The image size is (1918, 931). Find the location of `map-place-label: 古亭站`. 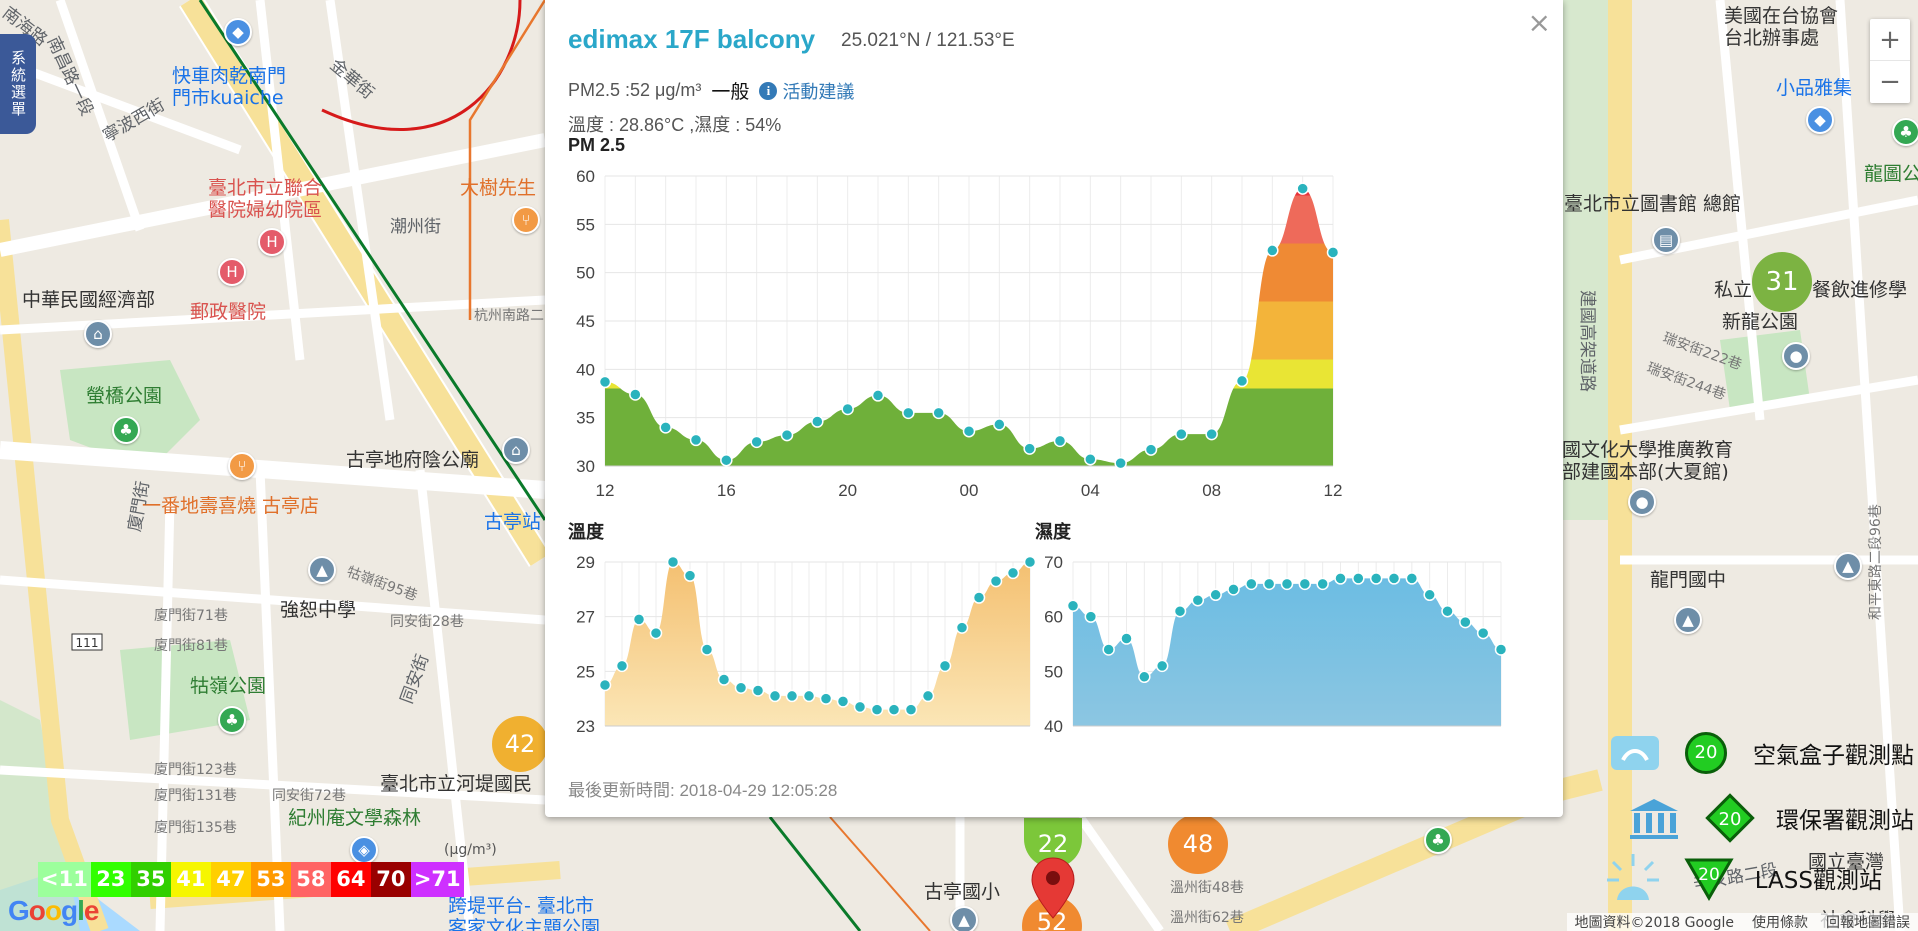

map-place-label: 古亭站 is located at coordinates (513, 522).